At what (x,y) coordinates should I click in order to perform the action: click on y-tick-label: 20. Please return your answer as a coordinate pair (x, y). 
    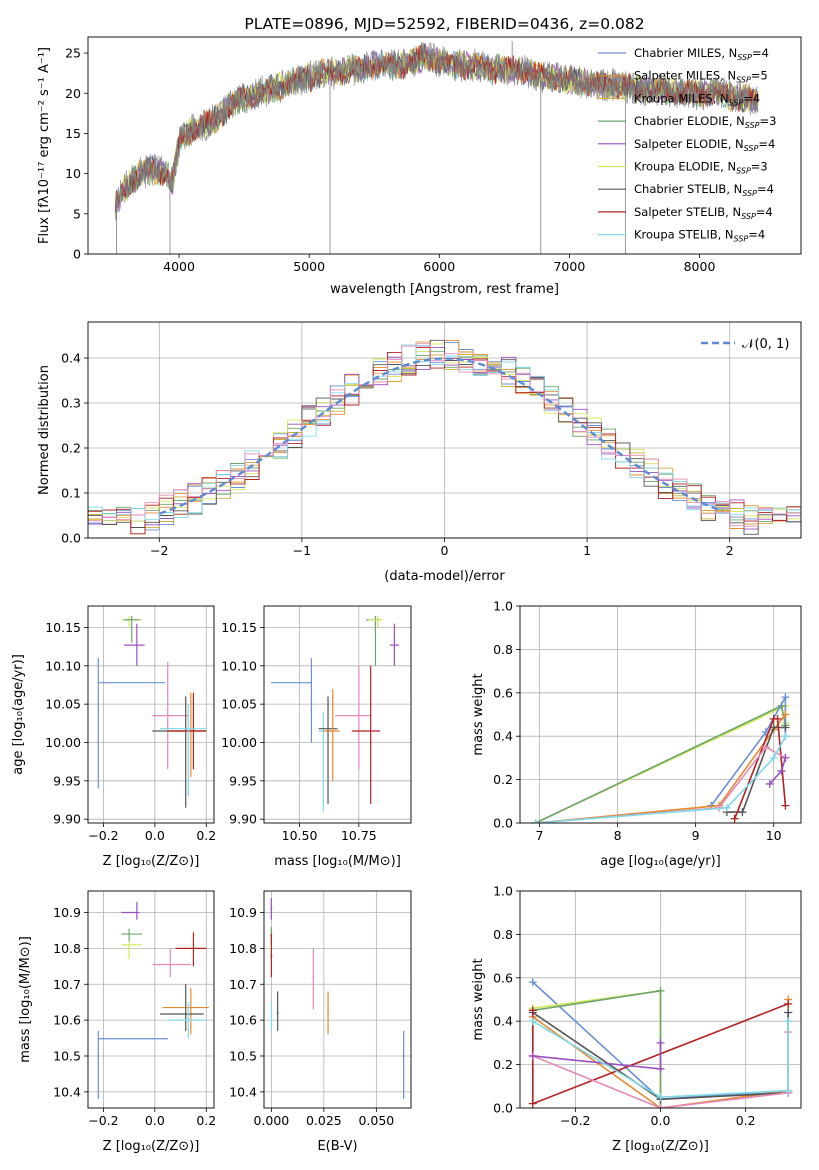
    Looking at the image, I should click on (73, 93).